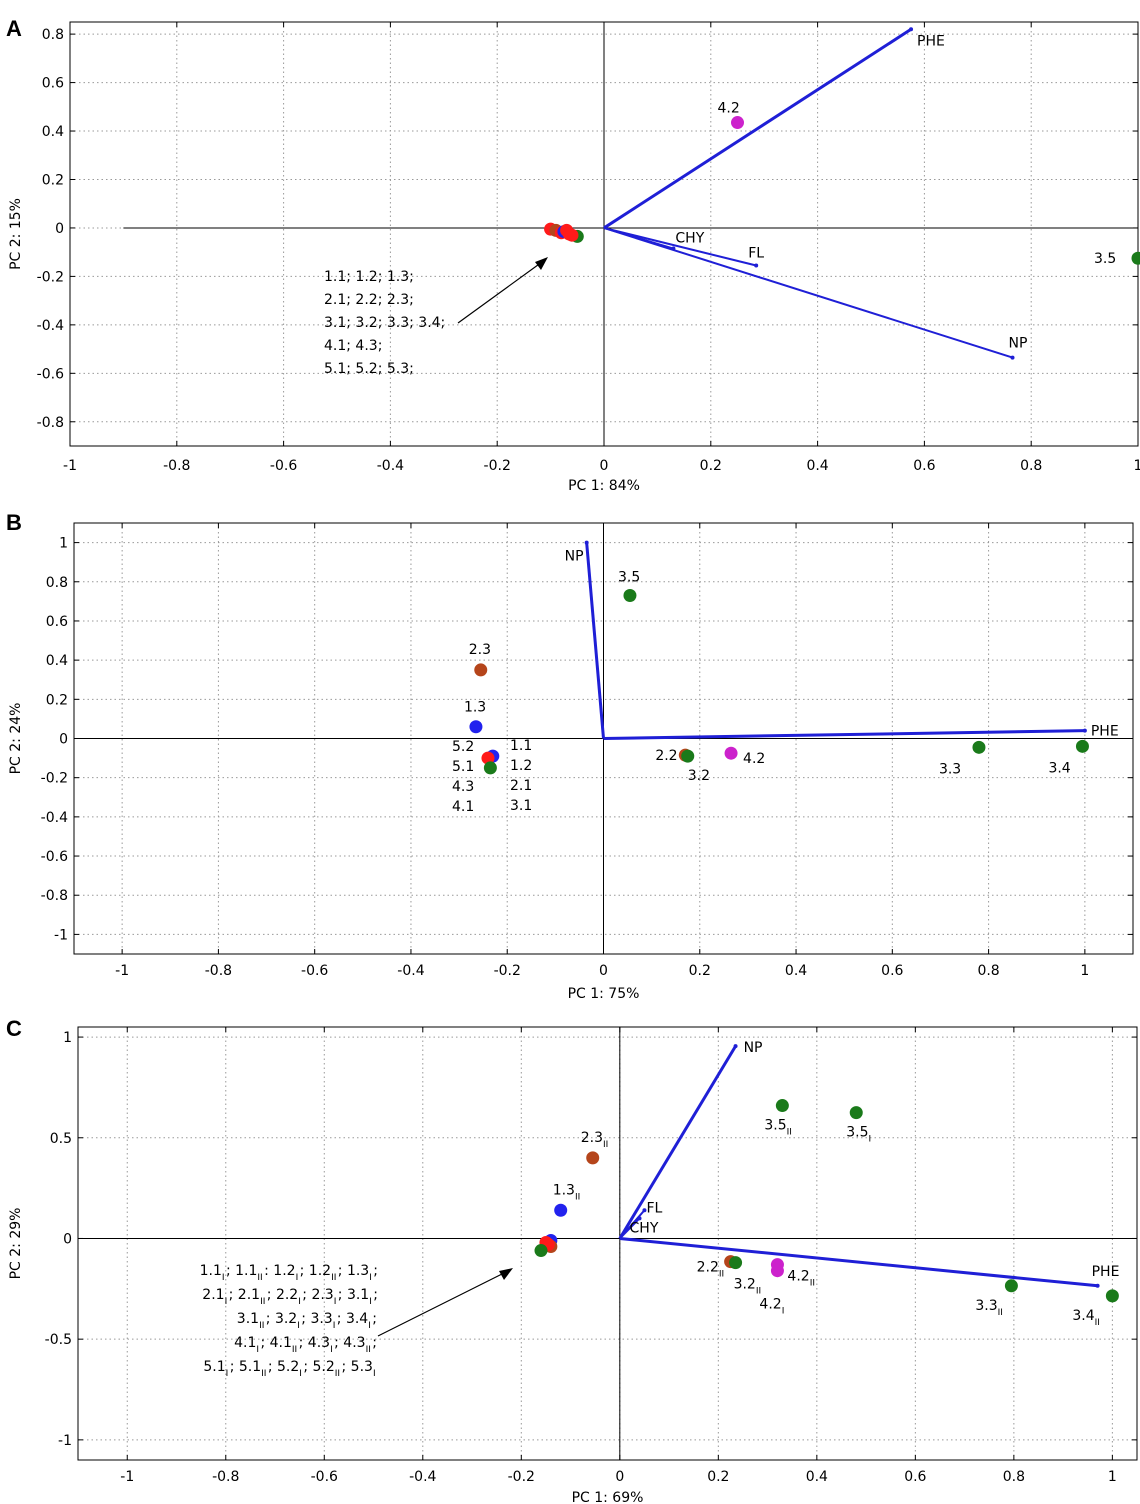 This screenshot has width=1140, height=1504. Describe the element at coordinates (1014, 1477) in the screenshot. I see `x-tick-label: 0.8` at that location.